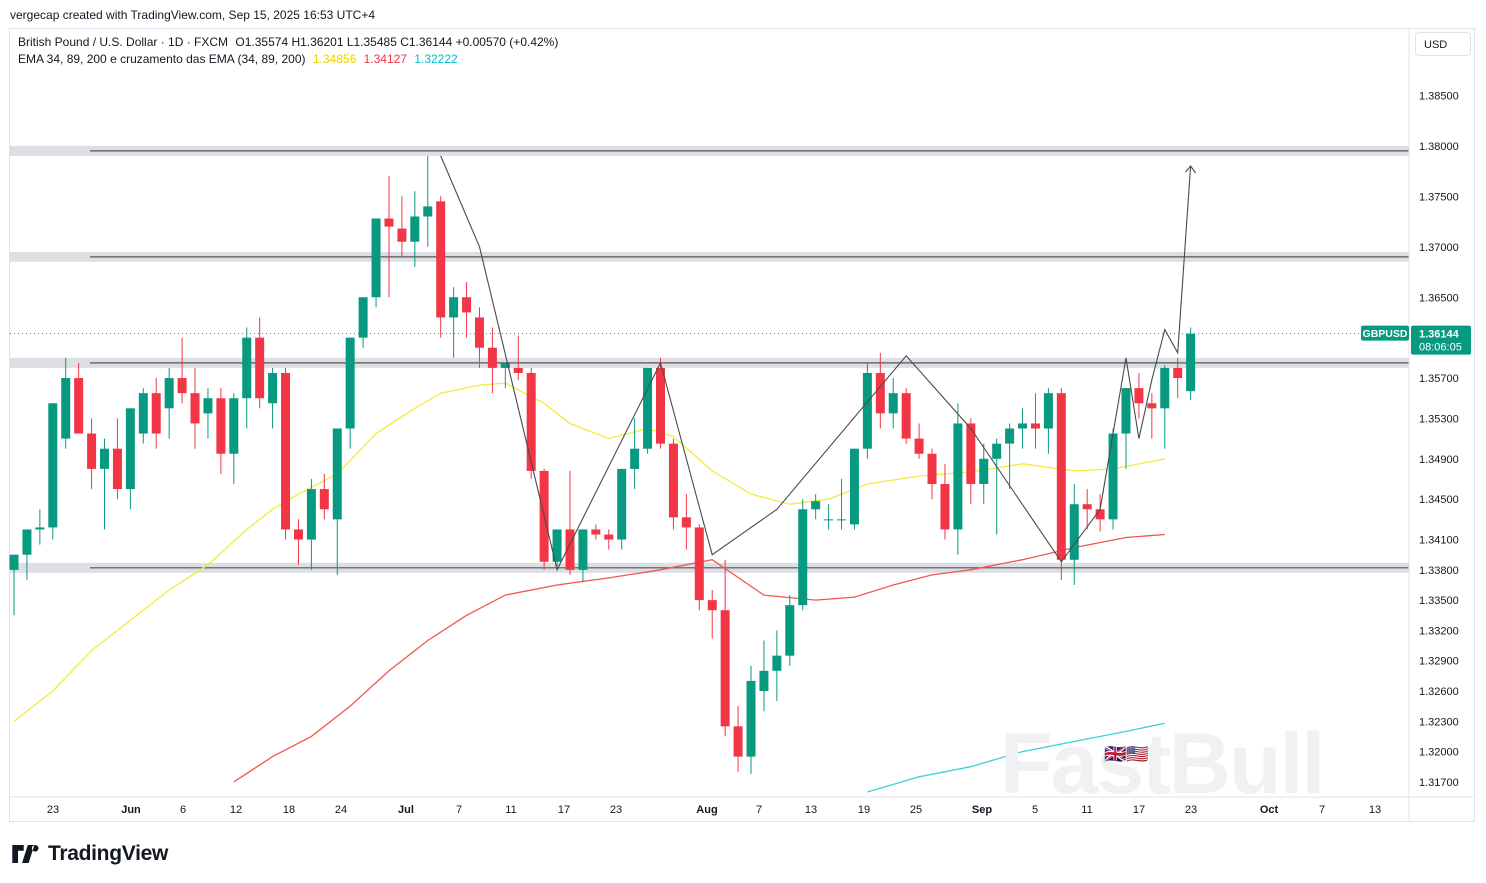 This screenshot has width=1486, height=883. What do you see at coordinates (341, 810) in the screenshot?
I see `time-tick-label: 24` at bounding box center [341, 810].